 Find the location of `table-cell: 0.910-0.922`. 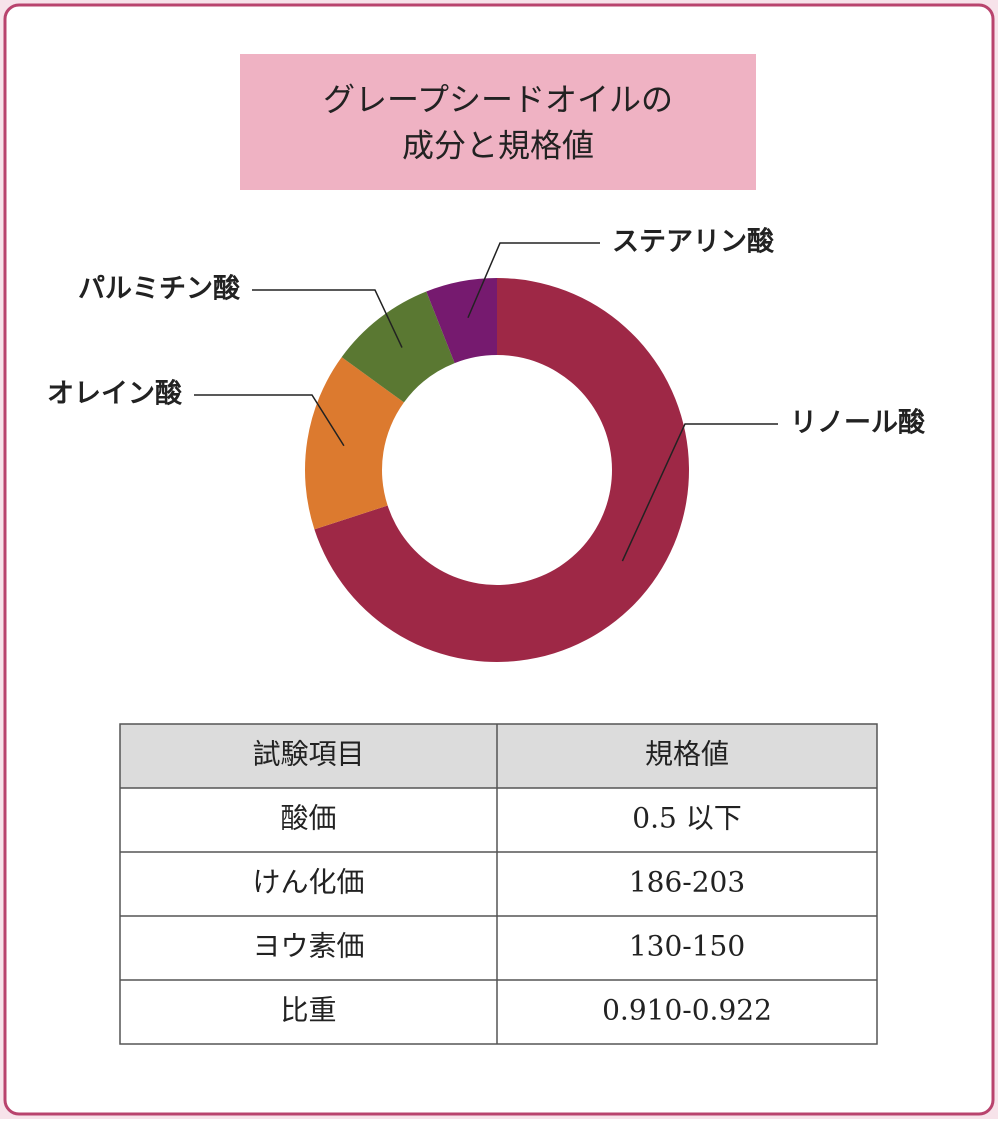

table-cell: 0.910-0.922 is located at coordinates (687, 1010).